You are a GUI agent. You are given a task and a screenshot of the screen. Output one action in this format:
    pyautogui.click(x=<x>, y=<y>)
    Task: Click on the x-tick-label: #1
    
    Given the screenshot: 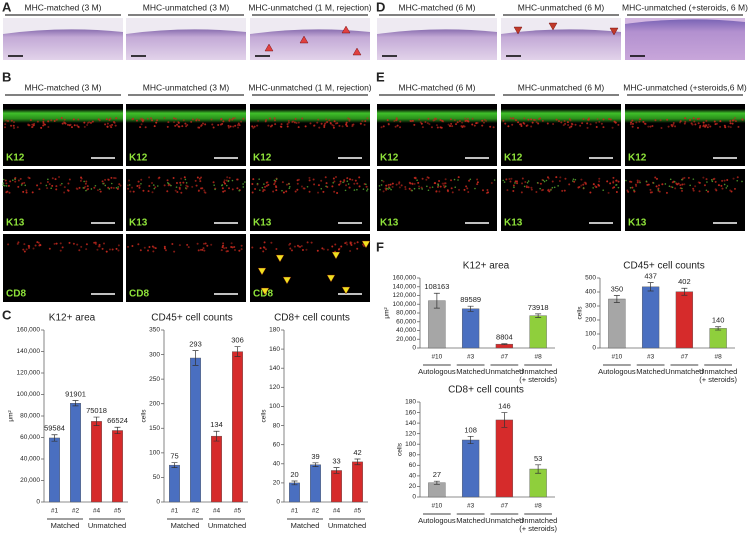 What is the action you would take?
    pyautogui.click(x=295, y=511)
    